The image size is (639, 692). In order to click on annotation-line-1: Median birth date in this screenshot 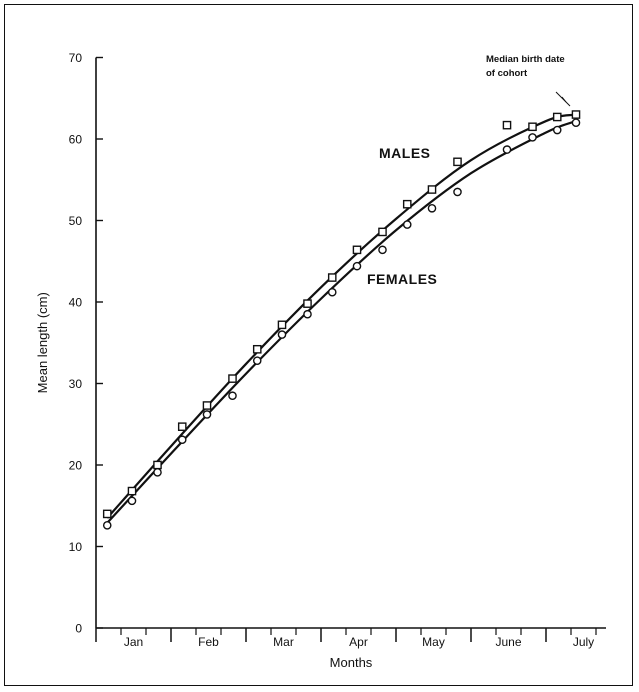, I will do `click(525, 59)`.